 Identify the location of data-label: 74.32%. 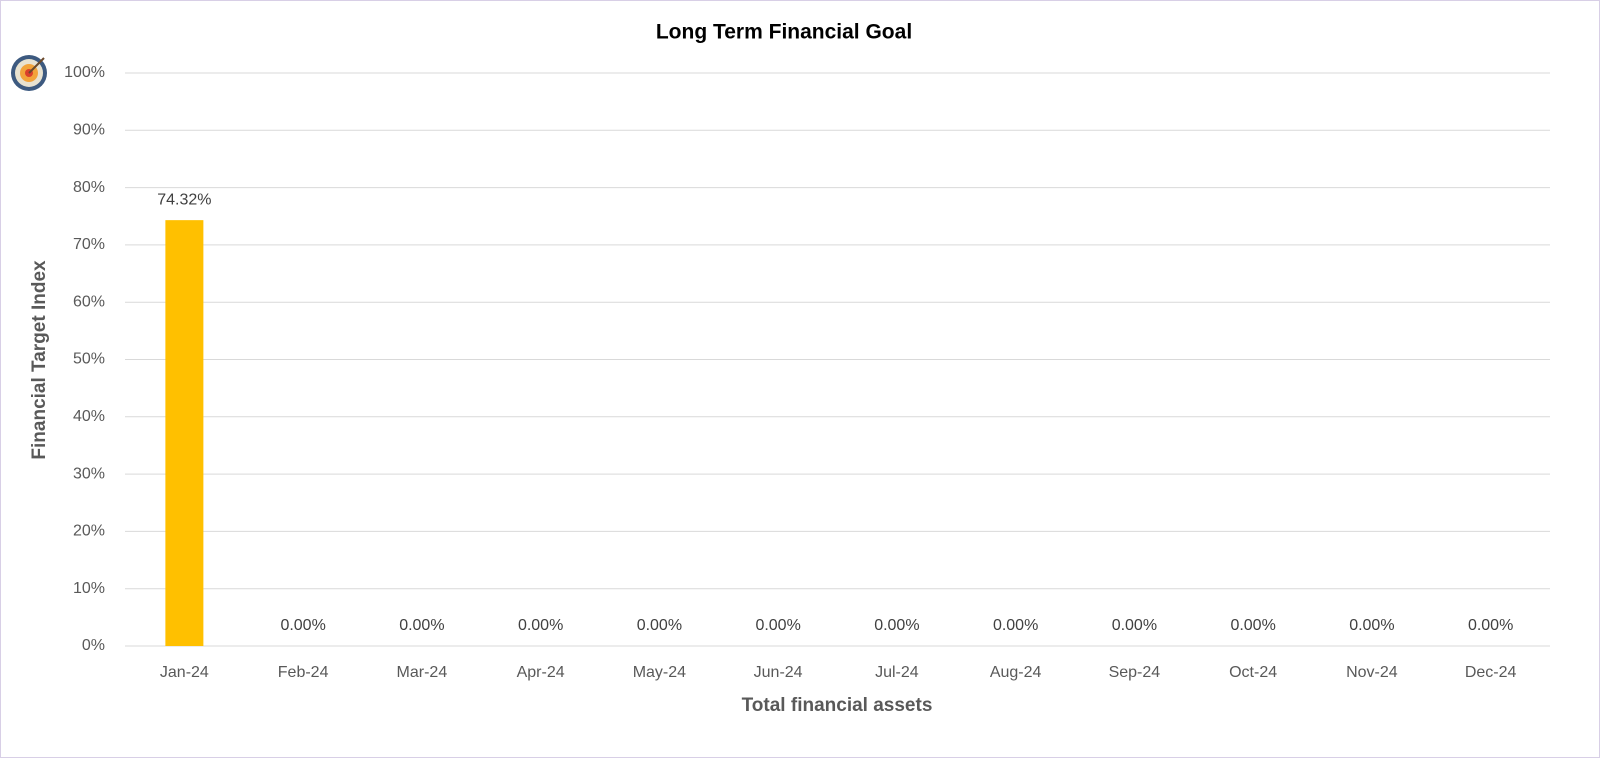
(184, 199).